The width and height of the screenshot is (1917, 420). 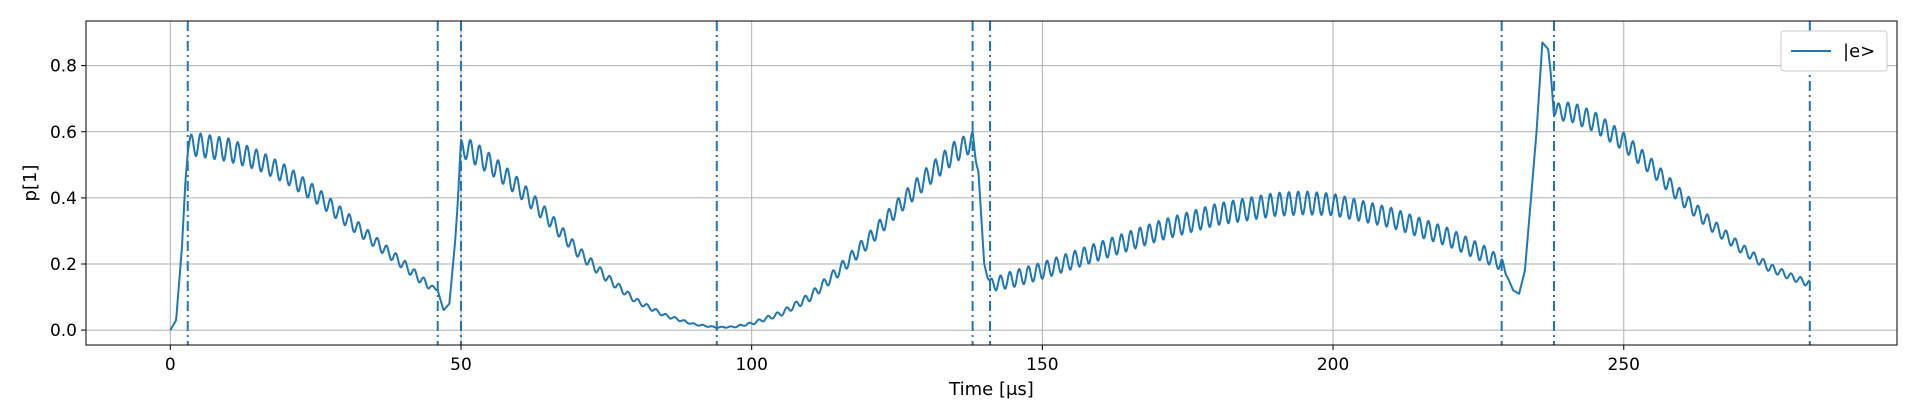 I want to click on y-tick-label: 0.4, so click(x=63, y=199).